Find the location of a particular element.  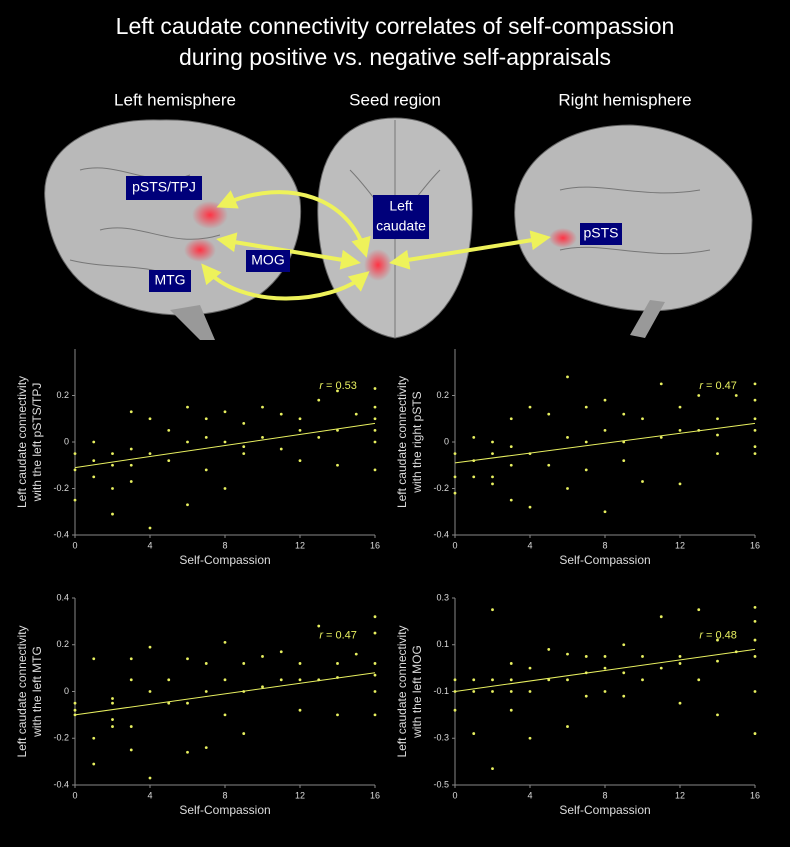

y-tick-label: -0.1 is located at coordinates (441, 691).